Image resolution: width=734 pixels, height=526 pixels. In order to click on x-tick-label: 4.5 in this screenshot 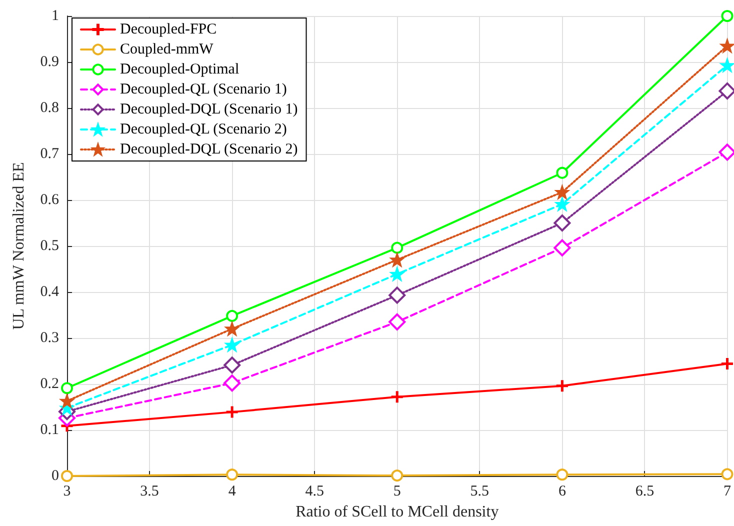, I will do `click(314, 492)`.